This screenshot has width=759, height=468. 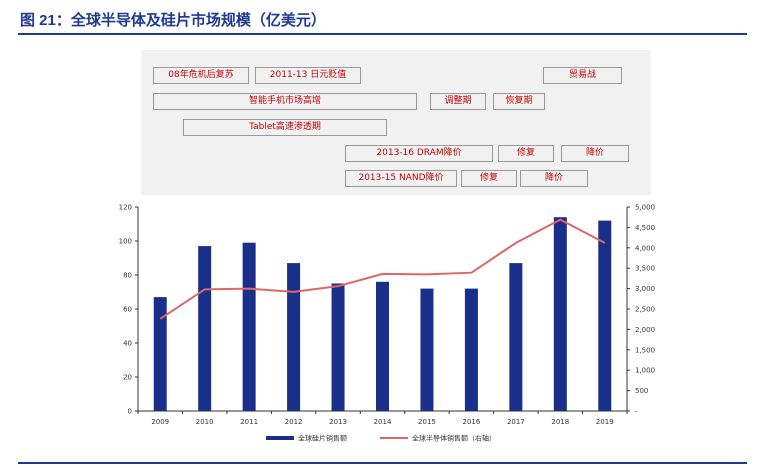 What do you see at coordinates (127, 344) in the screenshot?
I see `y-left-tick-label: 40` at bounding box center [127, 344].